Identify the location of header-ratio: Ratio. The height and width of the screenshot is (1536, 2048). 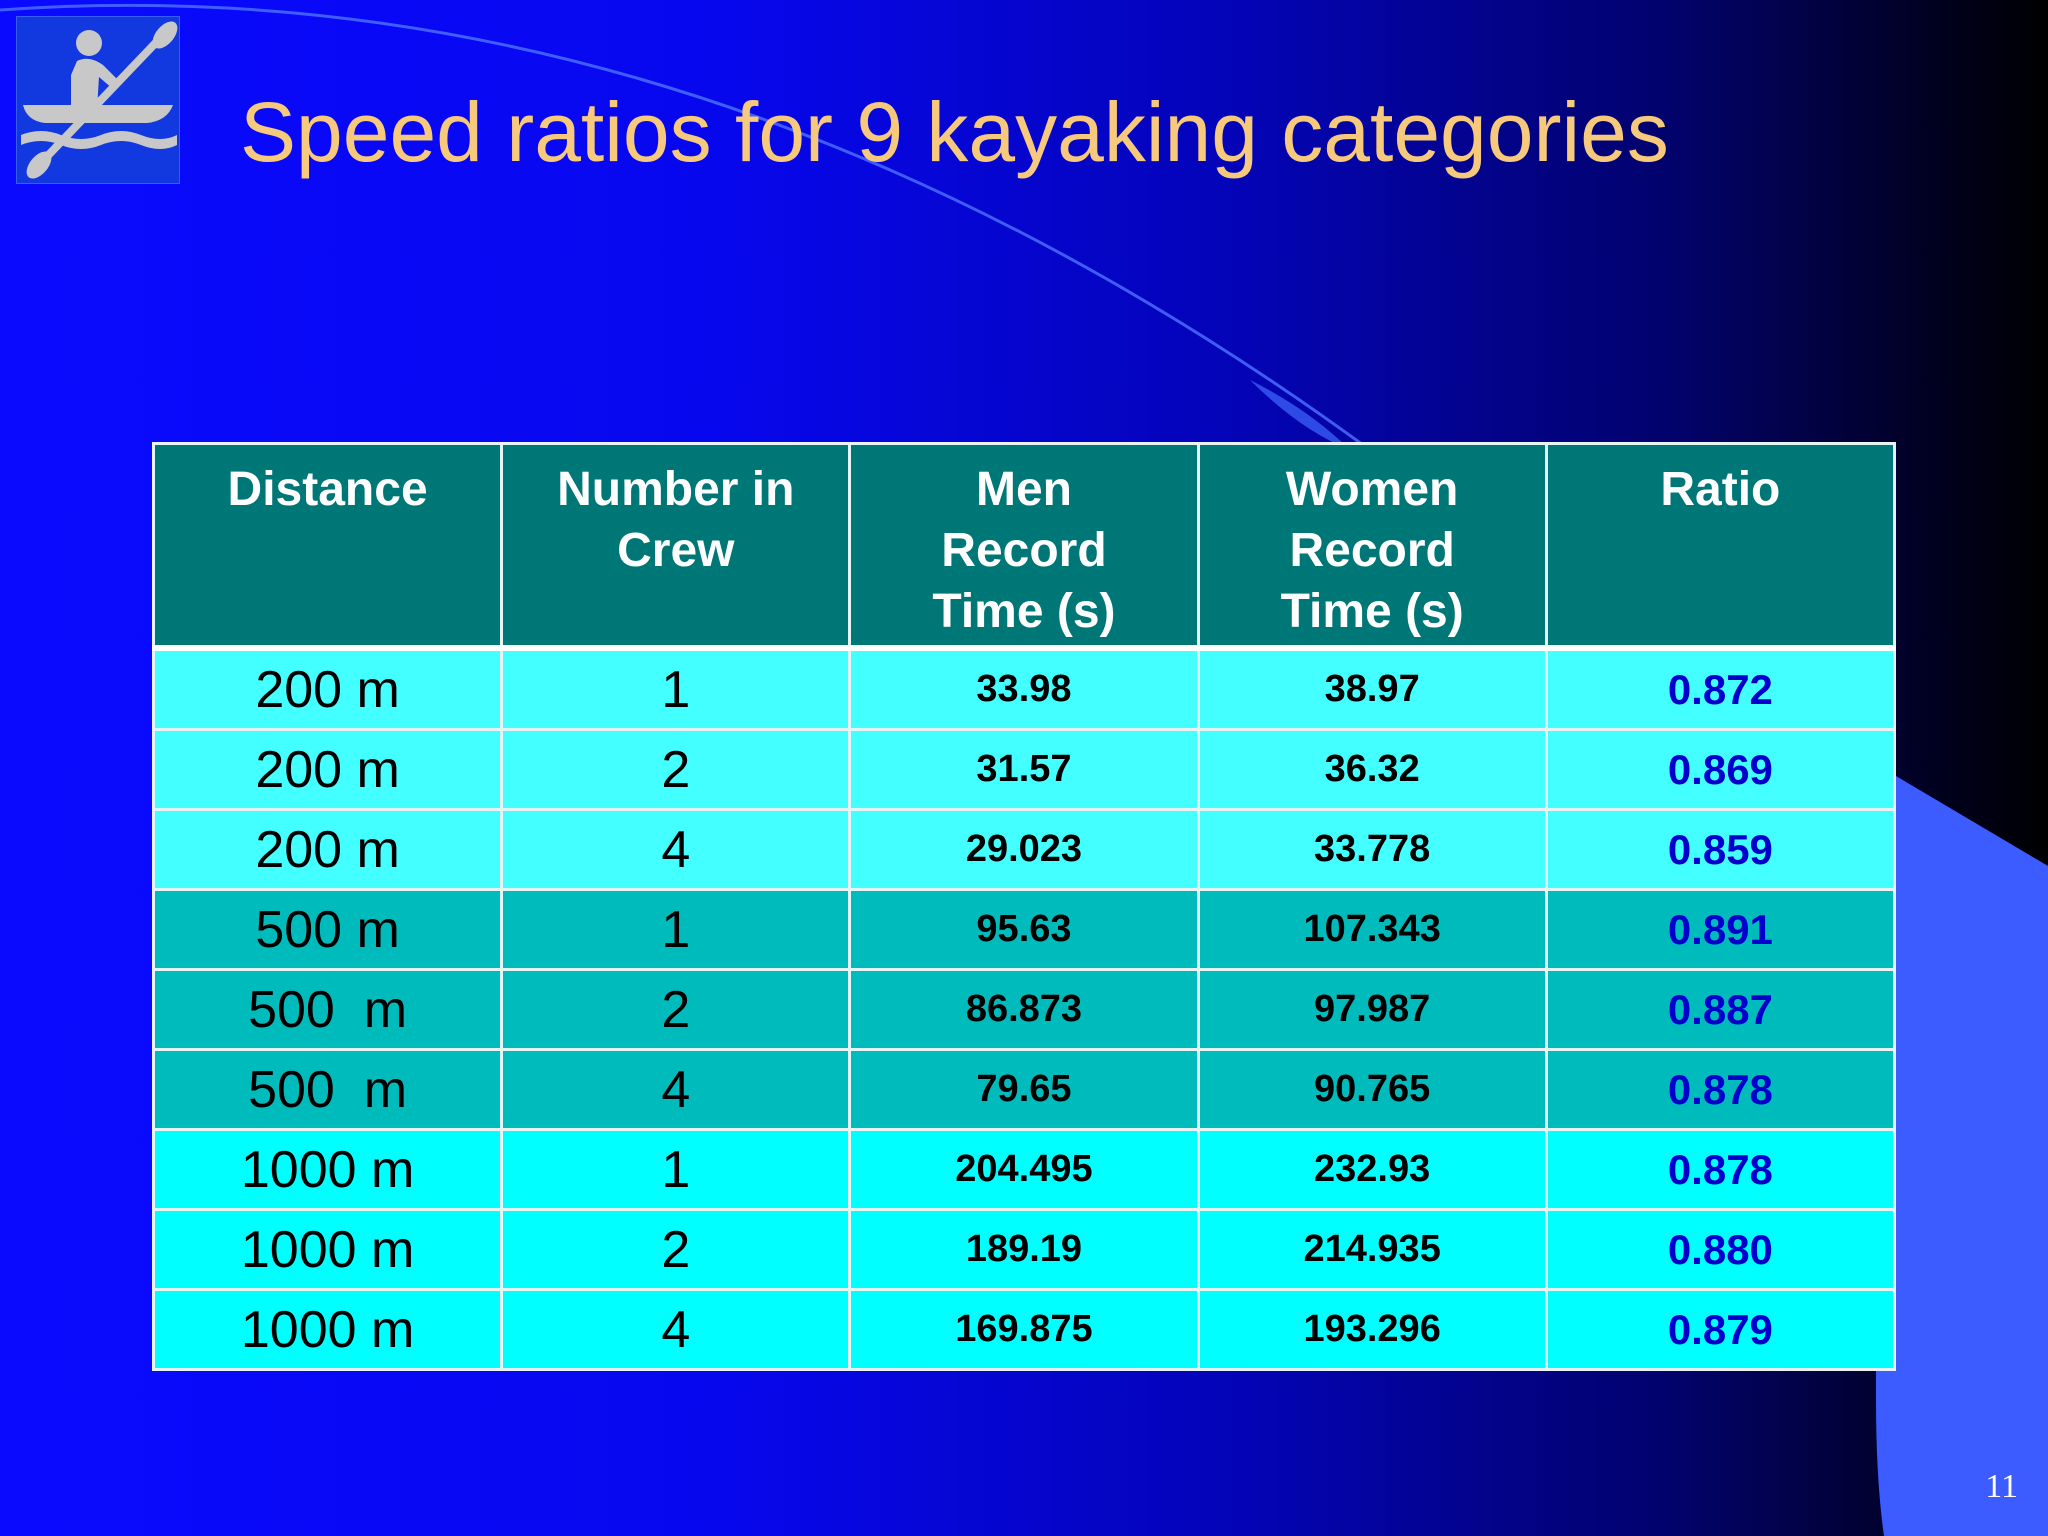
(1720, 546).